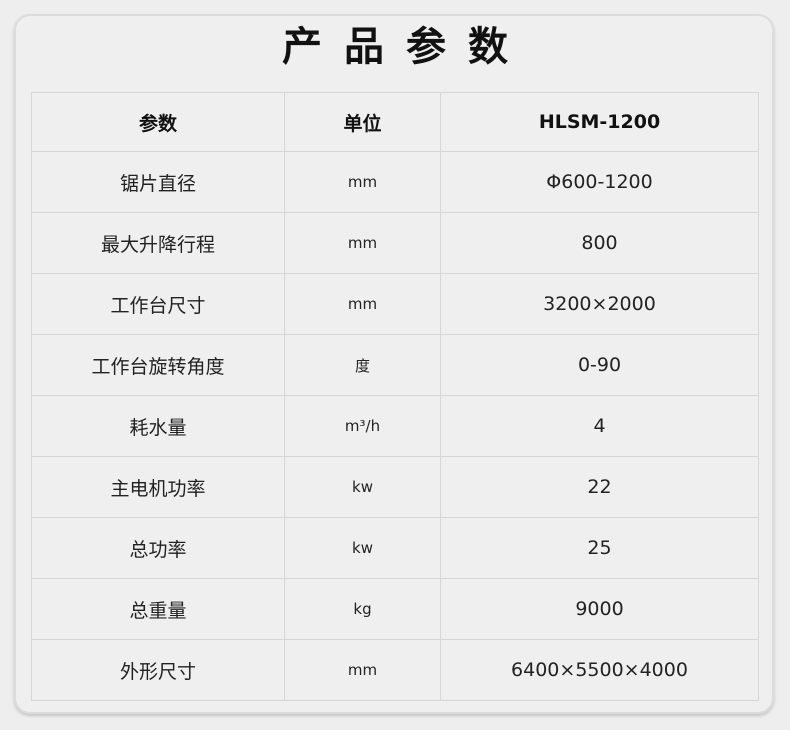 This screenshot has height=730, width=790. What do you see at coordinates (158, 365) in the screenshot?
I see `parameter-cell: 工作台旋转角度` at bounding box center [158, 365].